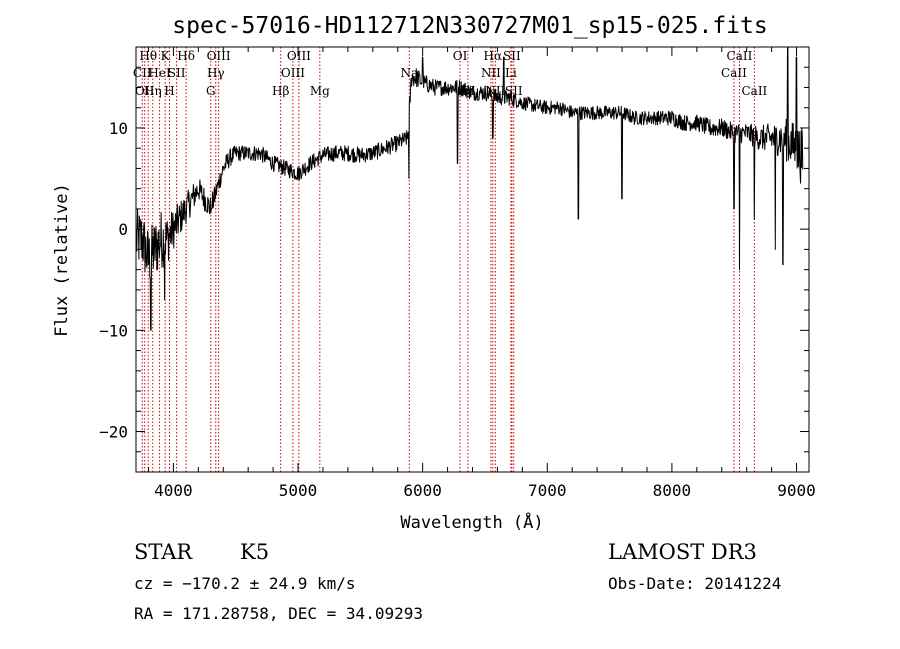 The height and width of the screenshot is (649, 900). Describe the element at coordinates (173, 490) in the screenshot. I see `x-tick-label: 4000` at that location.